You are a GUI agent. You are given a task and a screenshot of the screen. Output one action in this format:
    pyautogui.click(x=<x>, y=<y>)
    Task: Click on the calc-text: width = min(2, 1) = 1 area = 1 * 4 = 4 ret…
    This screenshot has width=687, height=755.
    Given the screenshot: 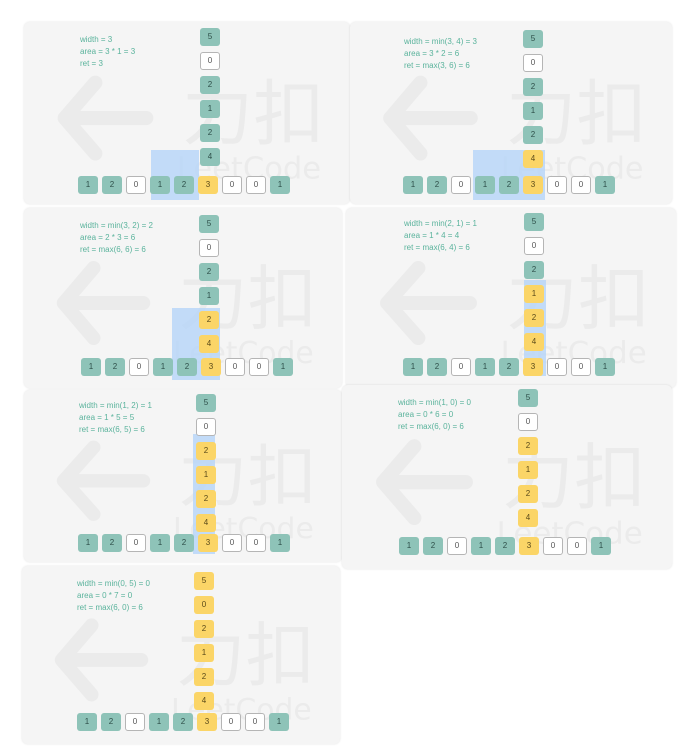 What is the action you would take?
    pyautogui.click(x=440, y=236)
    